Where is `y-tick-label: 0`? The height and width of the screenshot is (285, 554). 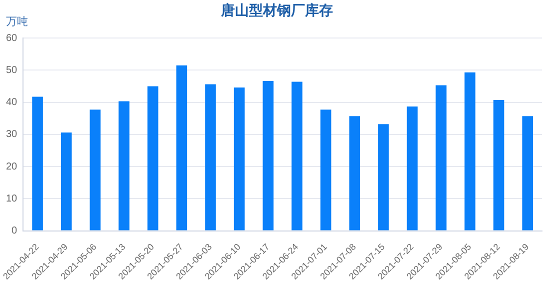
y-tick-label: 0 is located at coordinates (15, 231).